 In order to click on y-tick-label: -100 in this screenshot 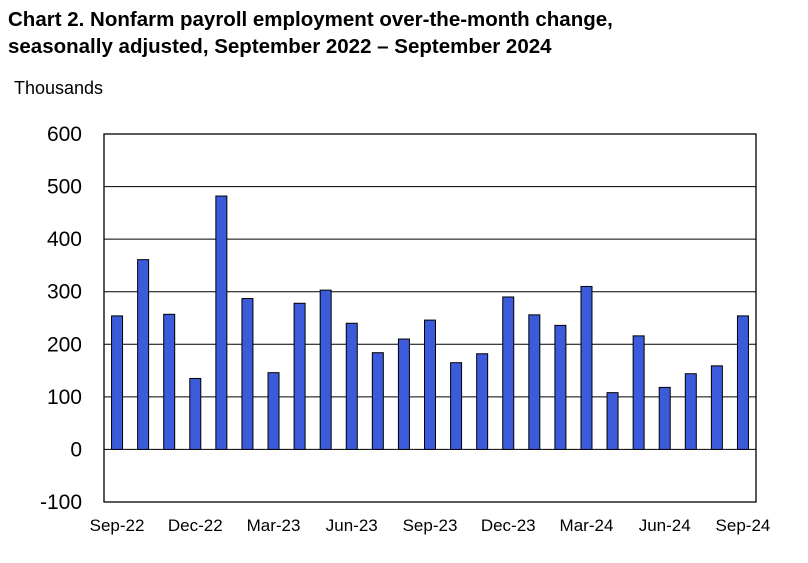, I will do `click(61, 502)`.